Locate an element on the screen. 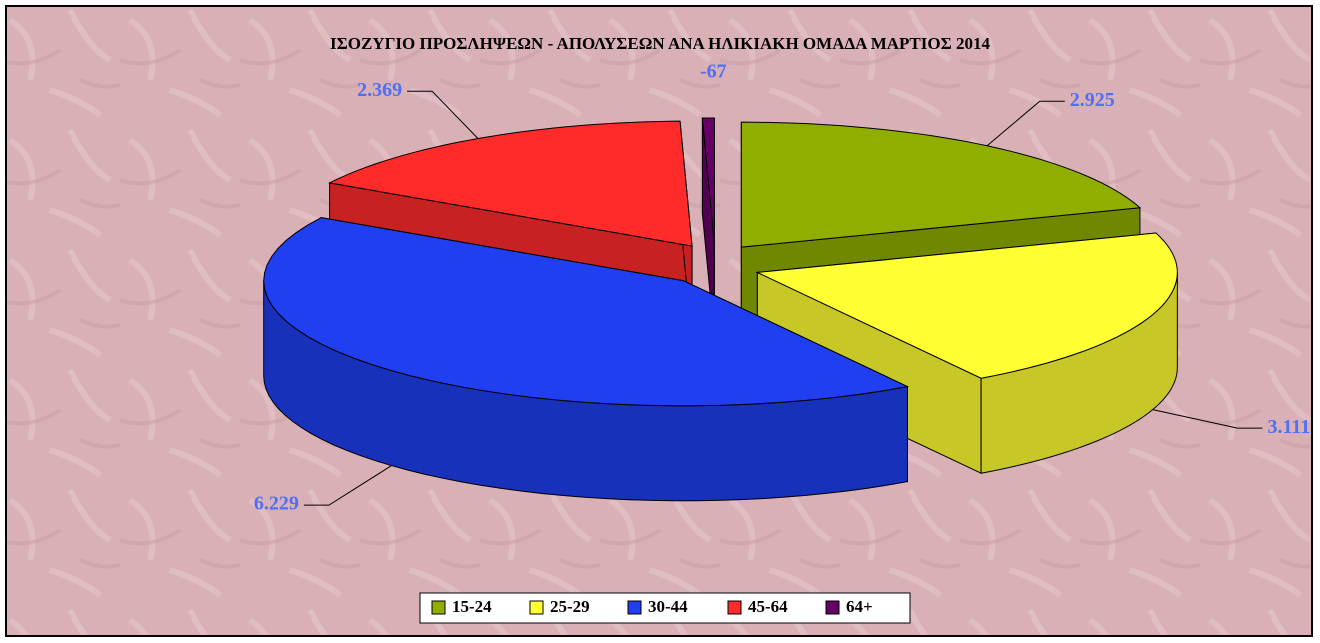  data-label: 2.925 is located at coordinates (1092, 100).